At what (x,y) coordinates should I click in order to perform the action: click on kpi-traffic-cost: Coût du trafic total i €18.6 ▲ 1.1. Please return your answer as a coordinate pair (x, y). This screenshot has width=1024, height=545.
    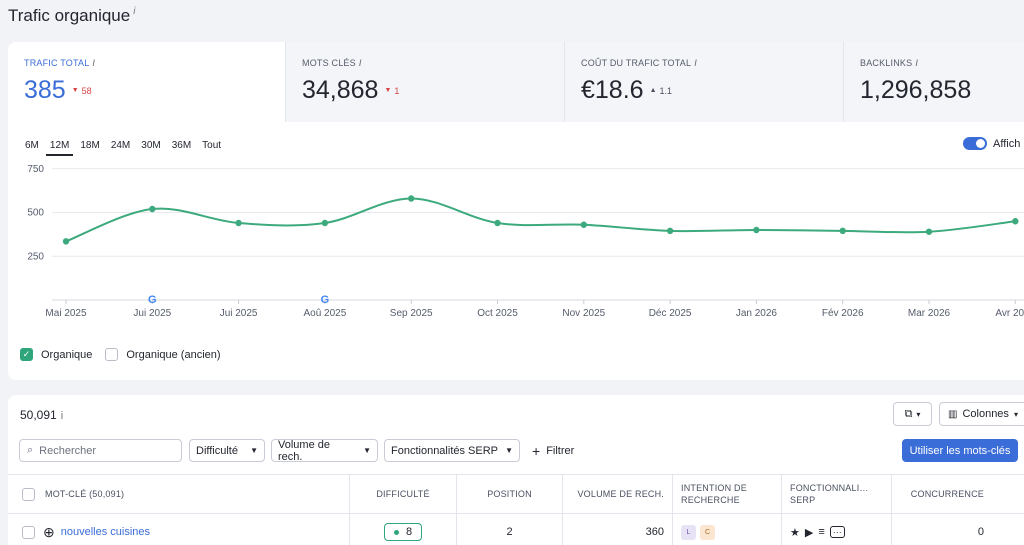
    Looking at the image, I should click on (704, 82).